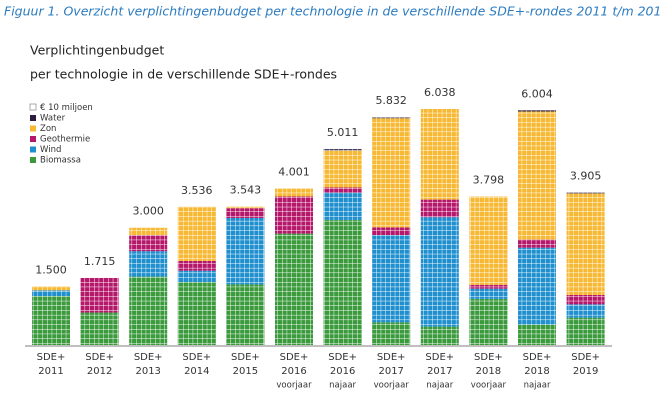 The width and height of the screenshot is (662, 400). What do you see at coordinates (48, 129) in the screenshot?
I see `legend-label: Zon` at bounding box center [48, 129].